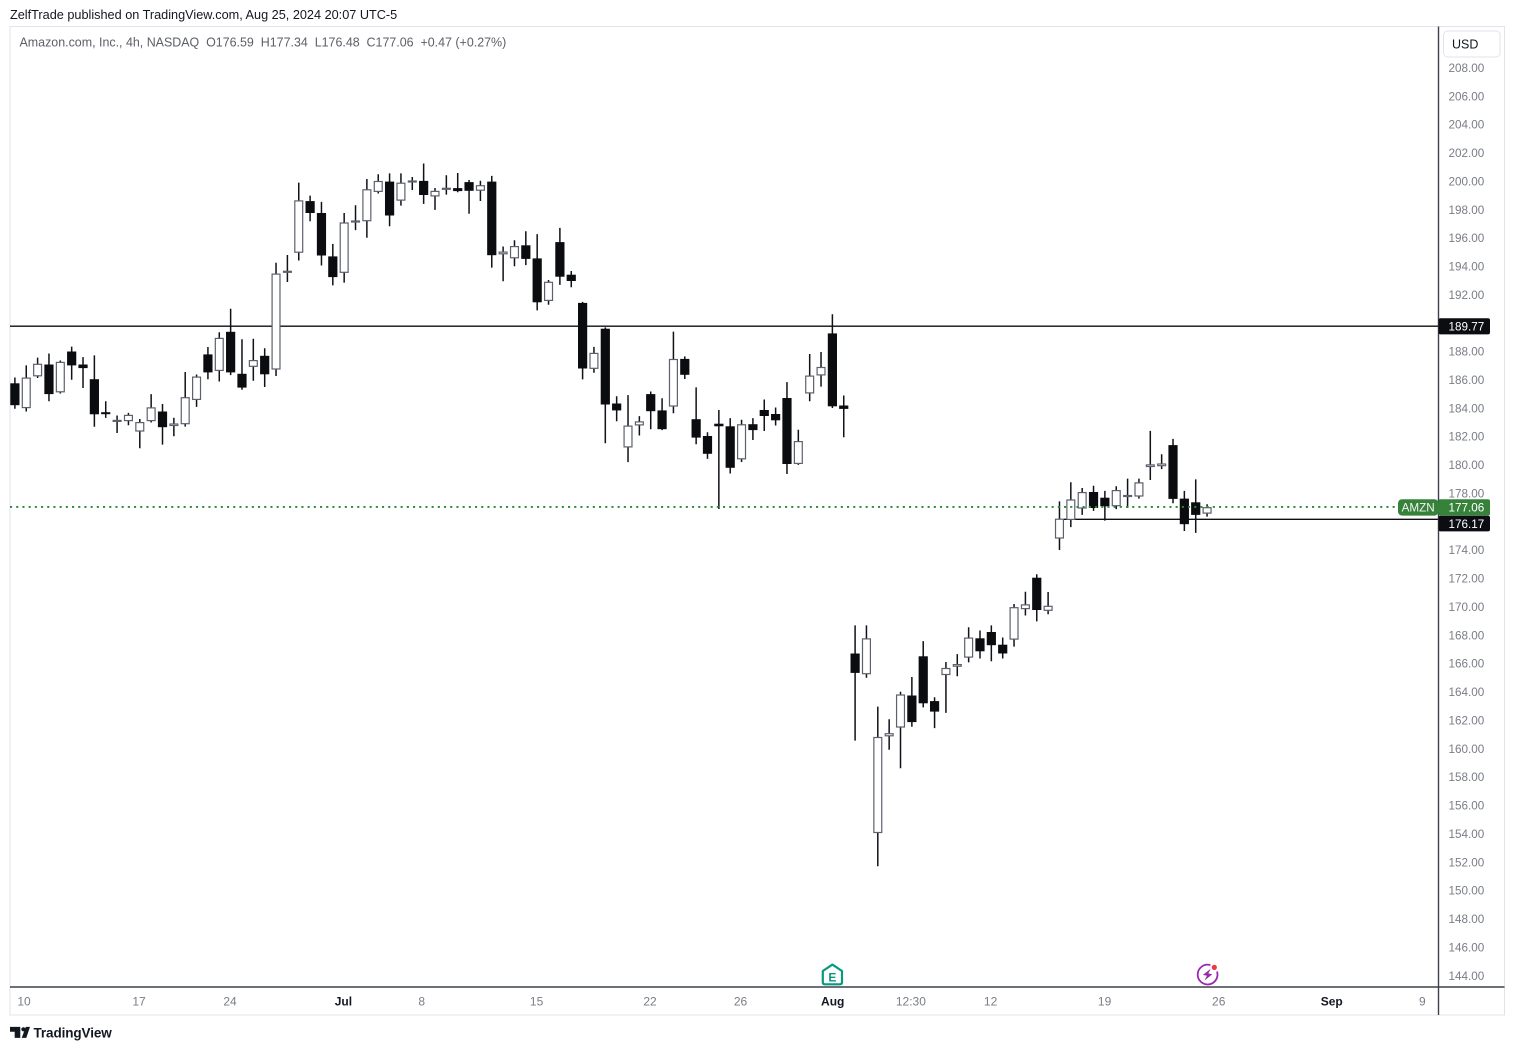 This screenshot has width=1514, height=1050. What do you see at coordinates (421, 1002) in the screenshot?
I see `svg-text: 8` at bounding box center [421, 1002].